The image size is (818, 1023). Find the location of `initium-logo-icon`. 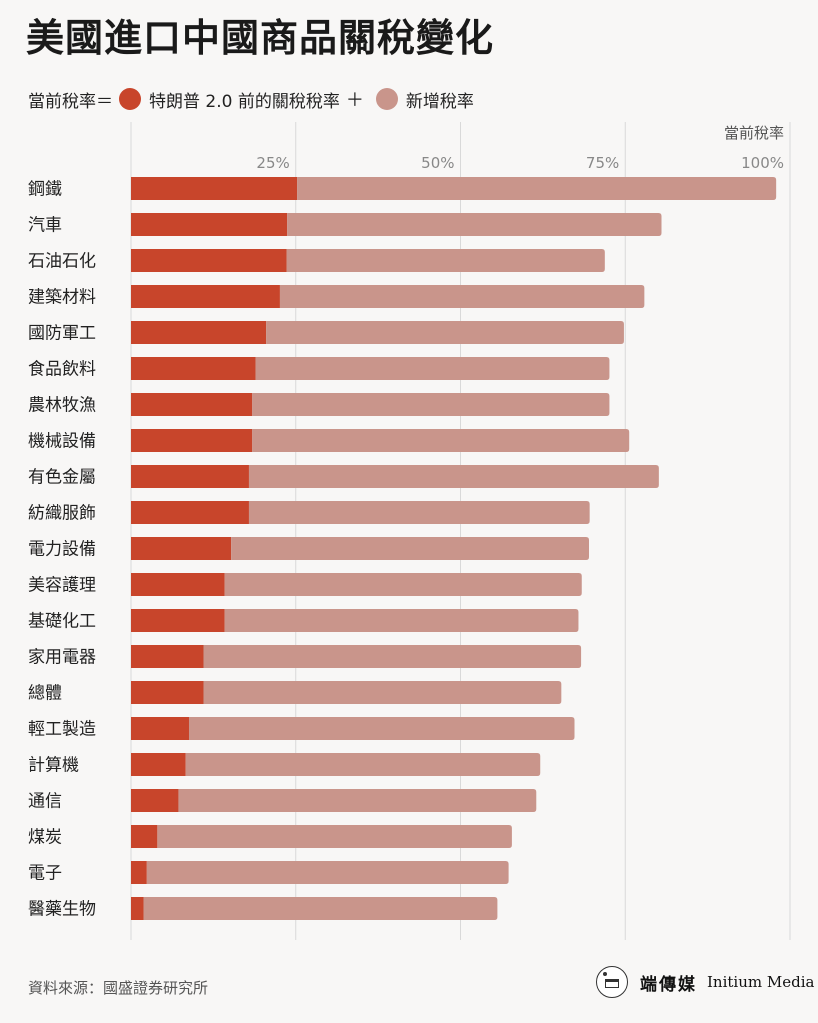

initium-logo-icon is located at coordinates (612, 982).